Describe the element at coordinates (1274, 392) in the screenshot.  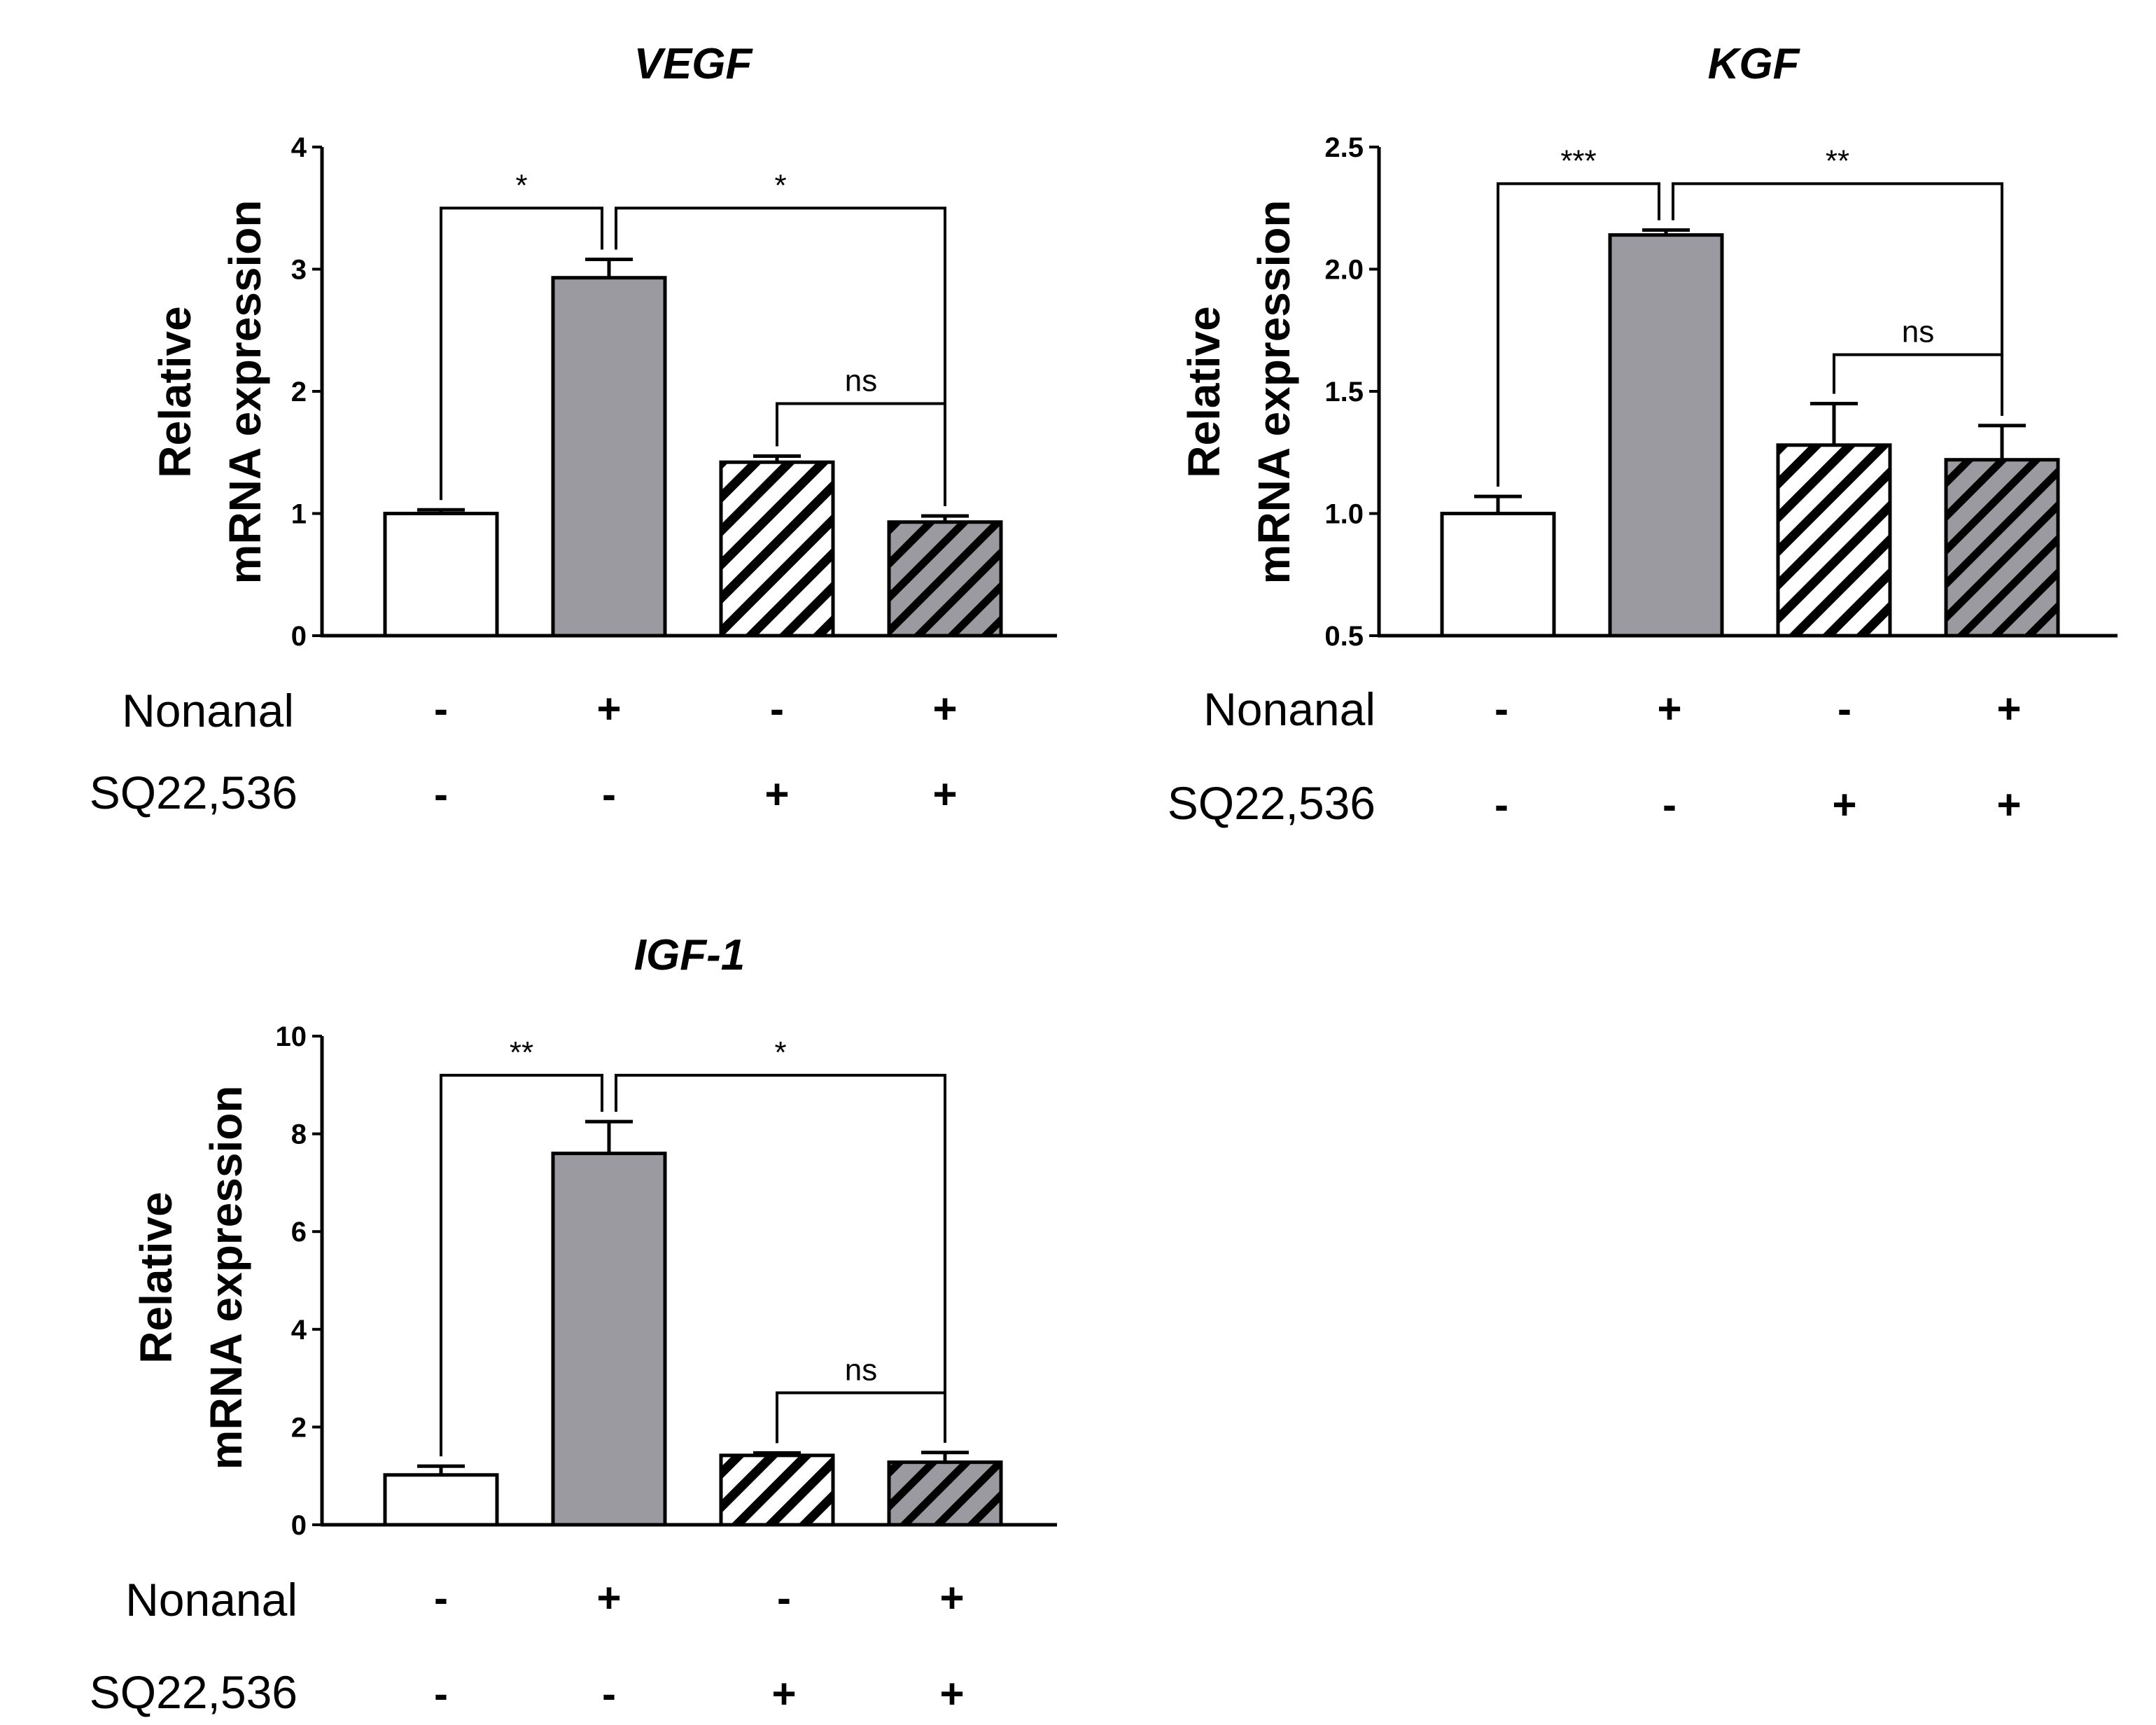
I see `kgf-y-axis-label-line2: mRNA expression` at that location.